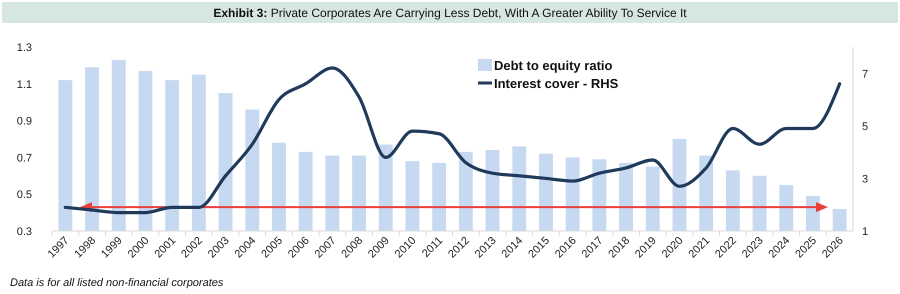 This screenshot has height=294, width=900. I want to click on y2-tick-label: 5, so click(865, 126).